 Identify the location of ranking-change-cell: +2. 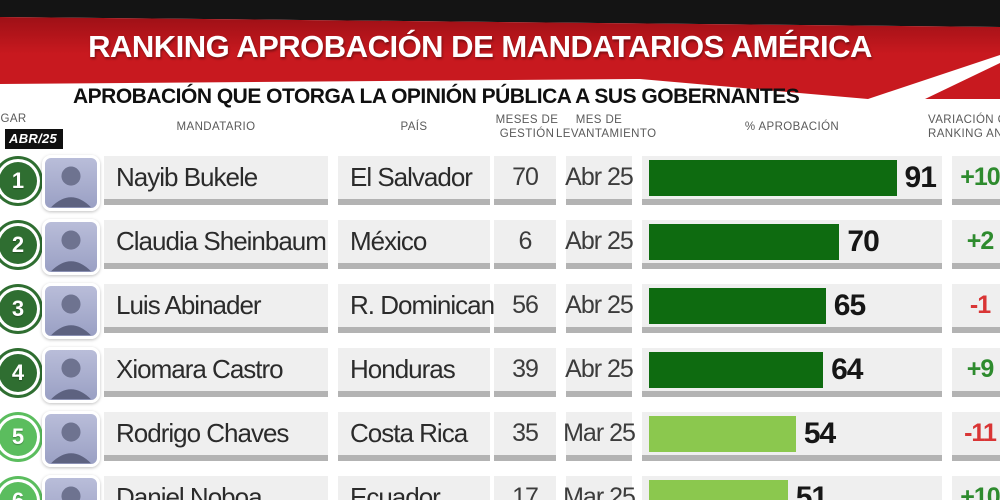
(976, 244).